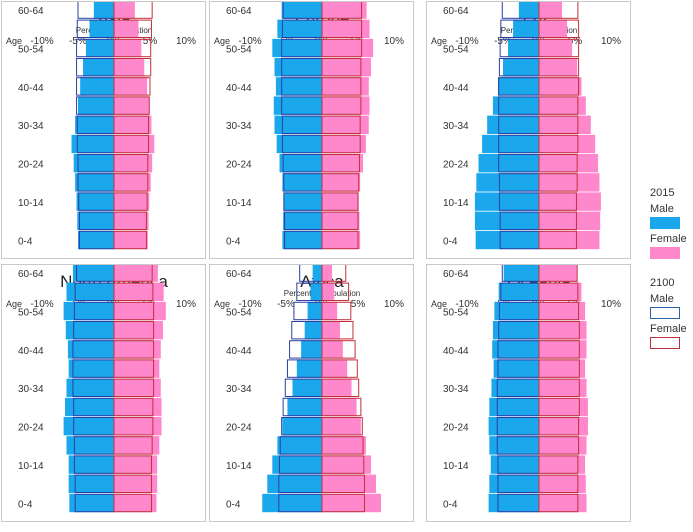 This screenshot has width=693, height=532. What do you see at coordinates (662, 283) in the screenshot?
I see `legend-year: 2100` at bounding box center [662, 283].